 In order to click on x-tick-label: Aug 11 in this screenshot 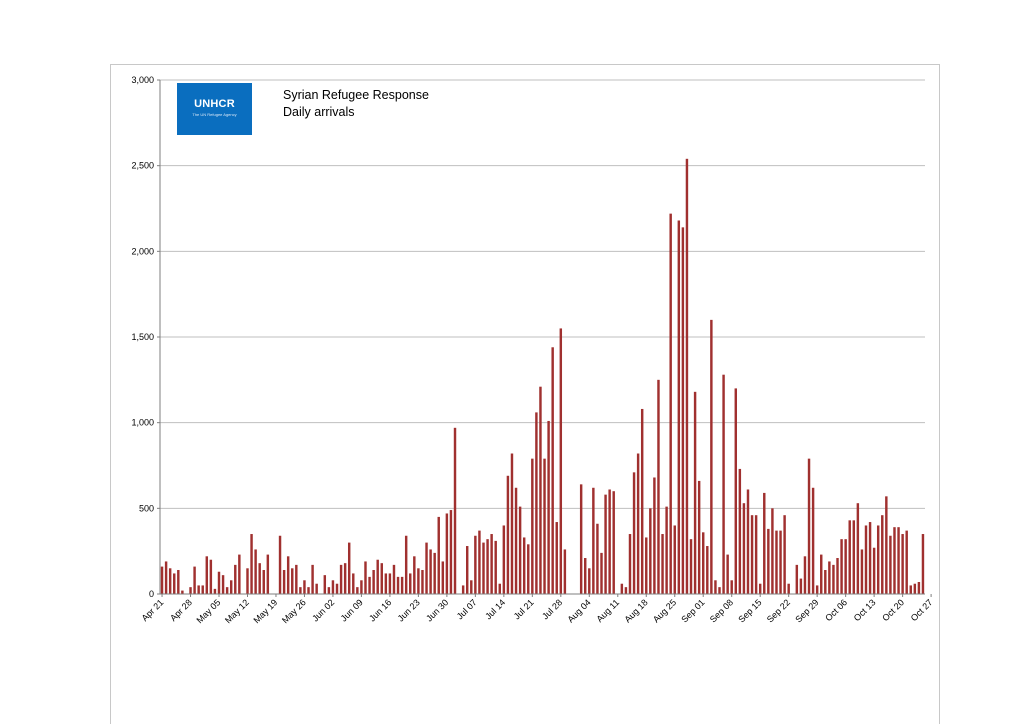, I will do `click(607, 610)`.